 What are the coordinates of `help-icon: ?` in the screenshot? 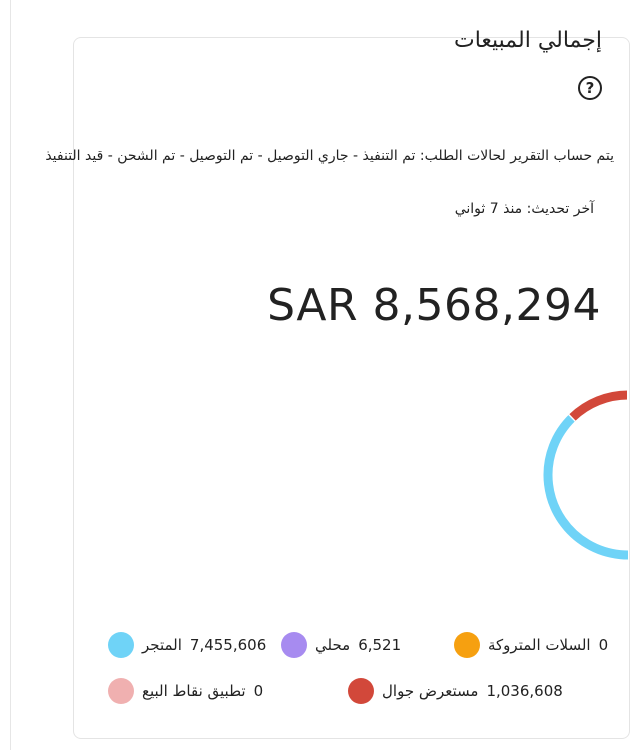 It's located at (590, 88).